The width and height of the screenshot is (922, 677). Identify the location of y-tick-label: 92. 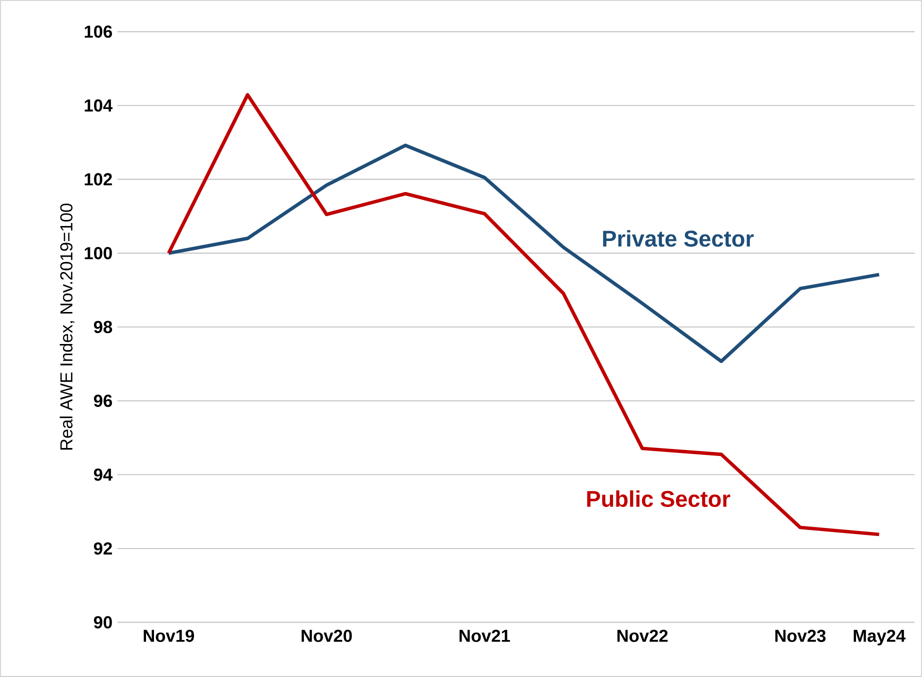
(103, 548).